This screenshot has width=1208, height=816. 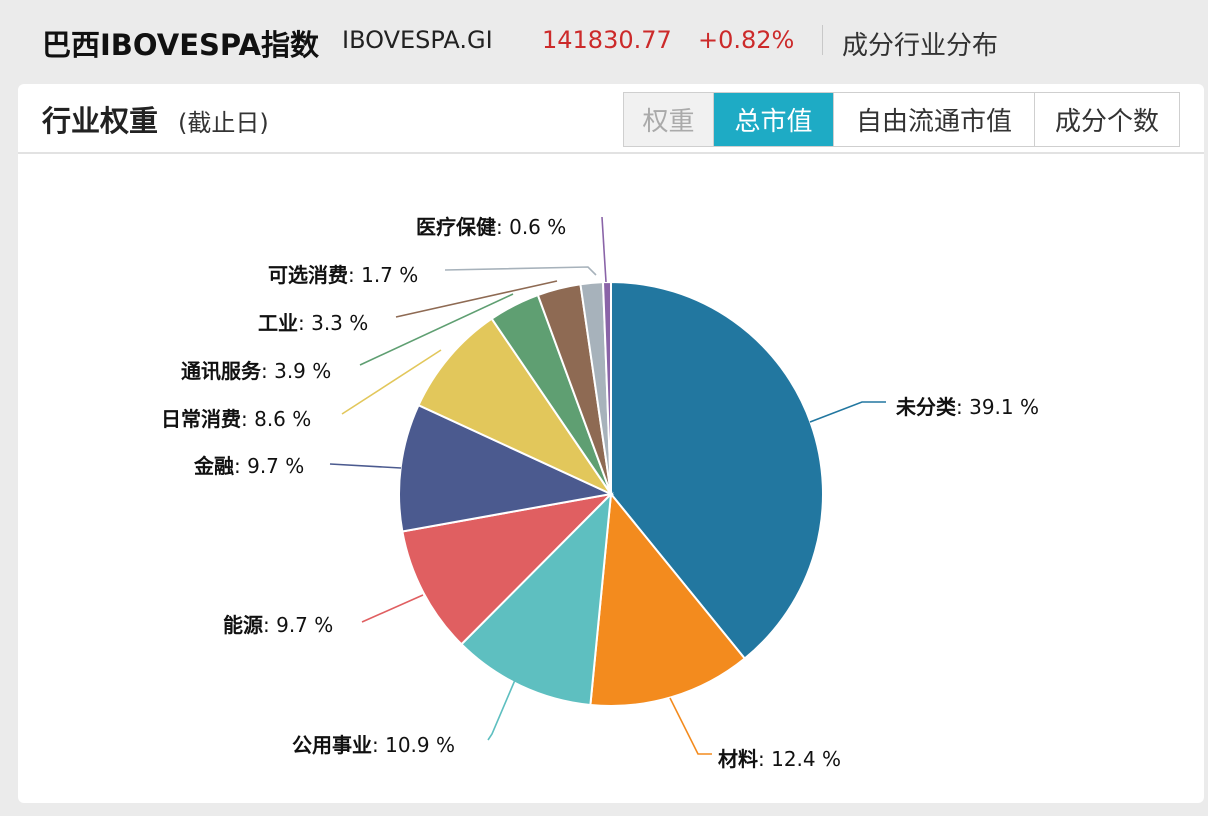 What do you see at coordinates (933, 119) in the screenshot?
I see `tab-free-float-market-cap: 自由流通市值` at bounding box center [933, 119].